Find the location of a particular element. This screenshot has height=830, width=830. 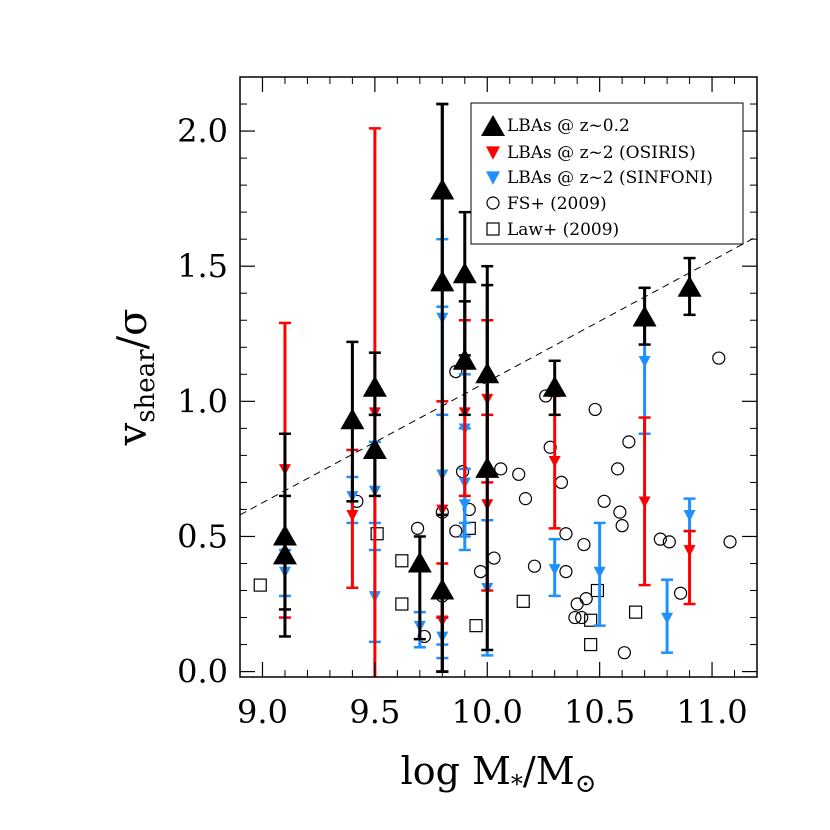

series-law2009 is located at coordinates (448, 586).